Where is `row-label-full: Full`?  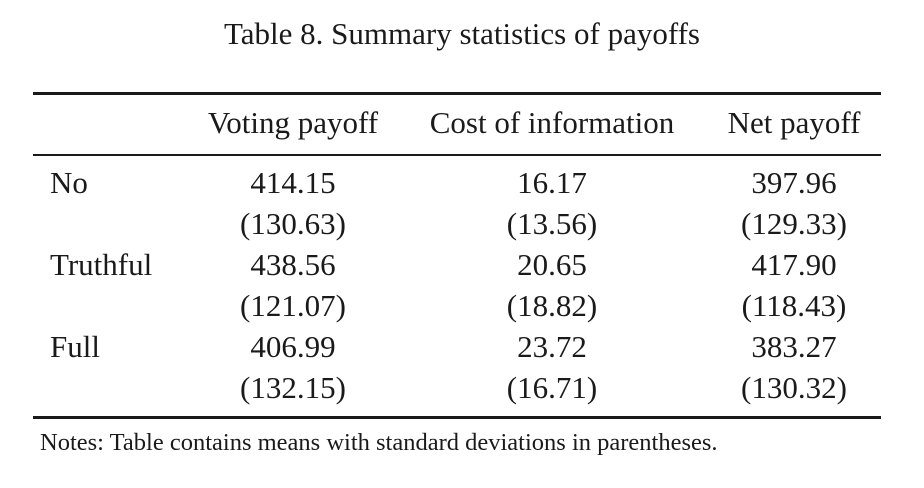 row-label-full: Full is located at coordinates (75, 346).